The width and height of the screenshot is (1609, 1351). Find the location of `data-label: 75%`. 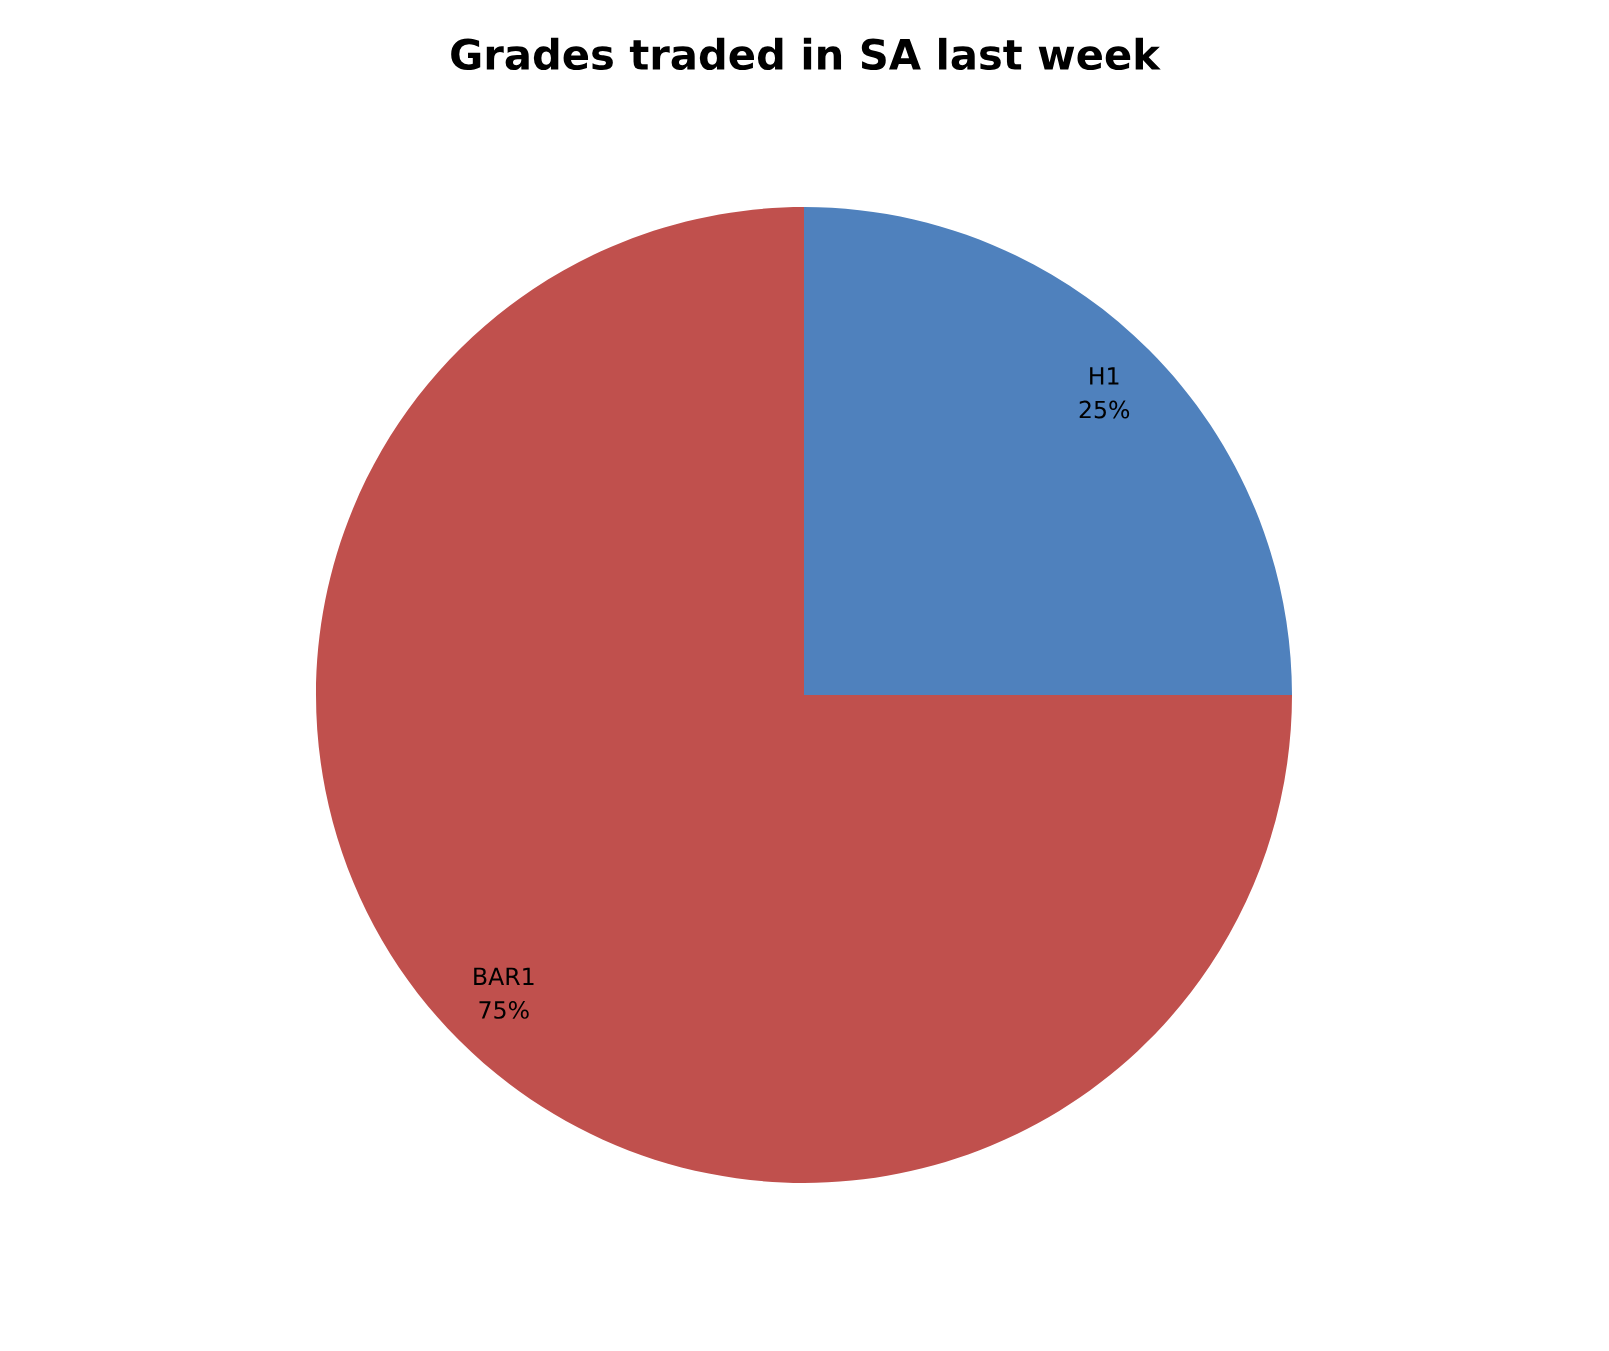

data-label: 75% is located at coordinates (504, 1010).